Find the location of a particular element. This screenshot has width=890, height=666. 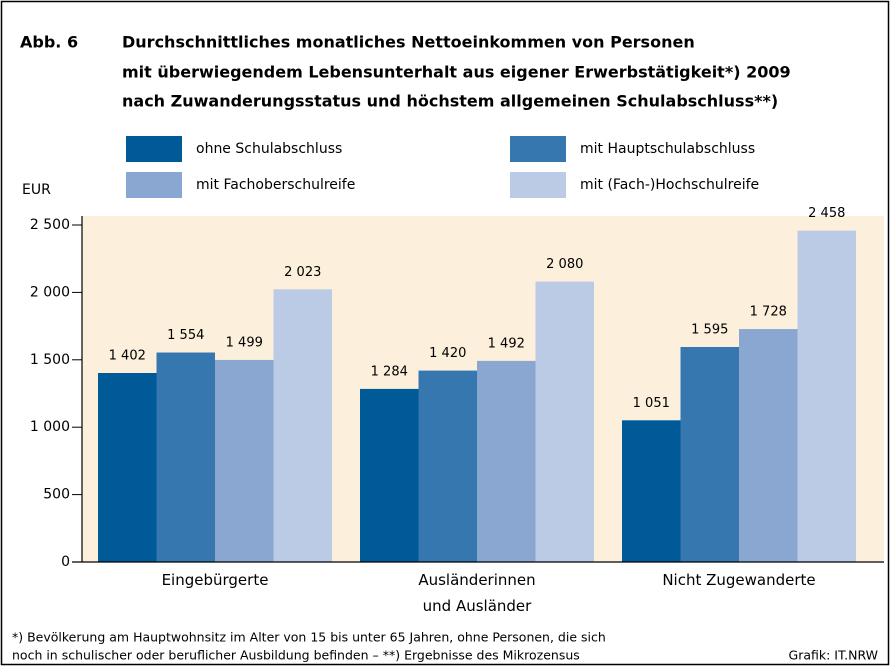

legend-label: mit Fachoberschulreife is located at coordinates (275, 185).